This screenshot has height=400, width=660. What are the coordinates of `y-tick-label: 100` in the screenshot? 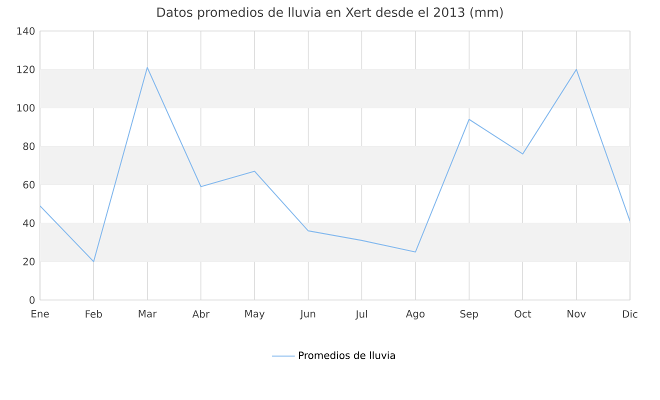 It's located at (26, 108).